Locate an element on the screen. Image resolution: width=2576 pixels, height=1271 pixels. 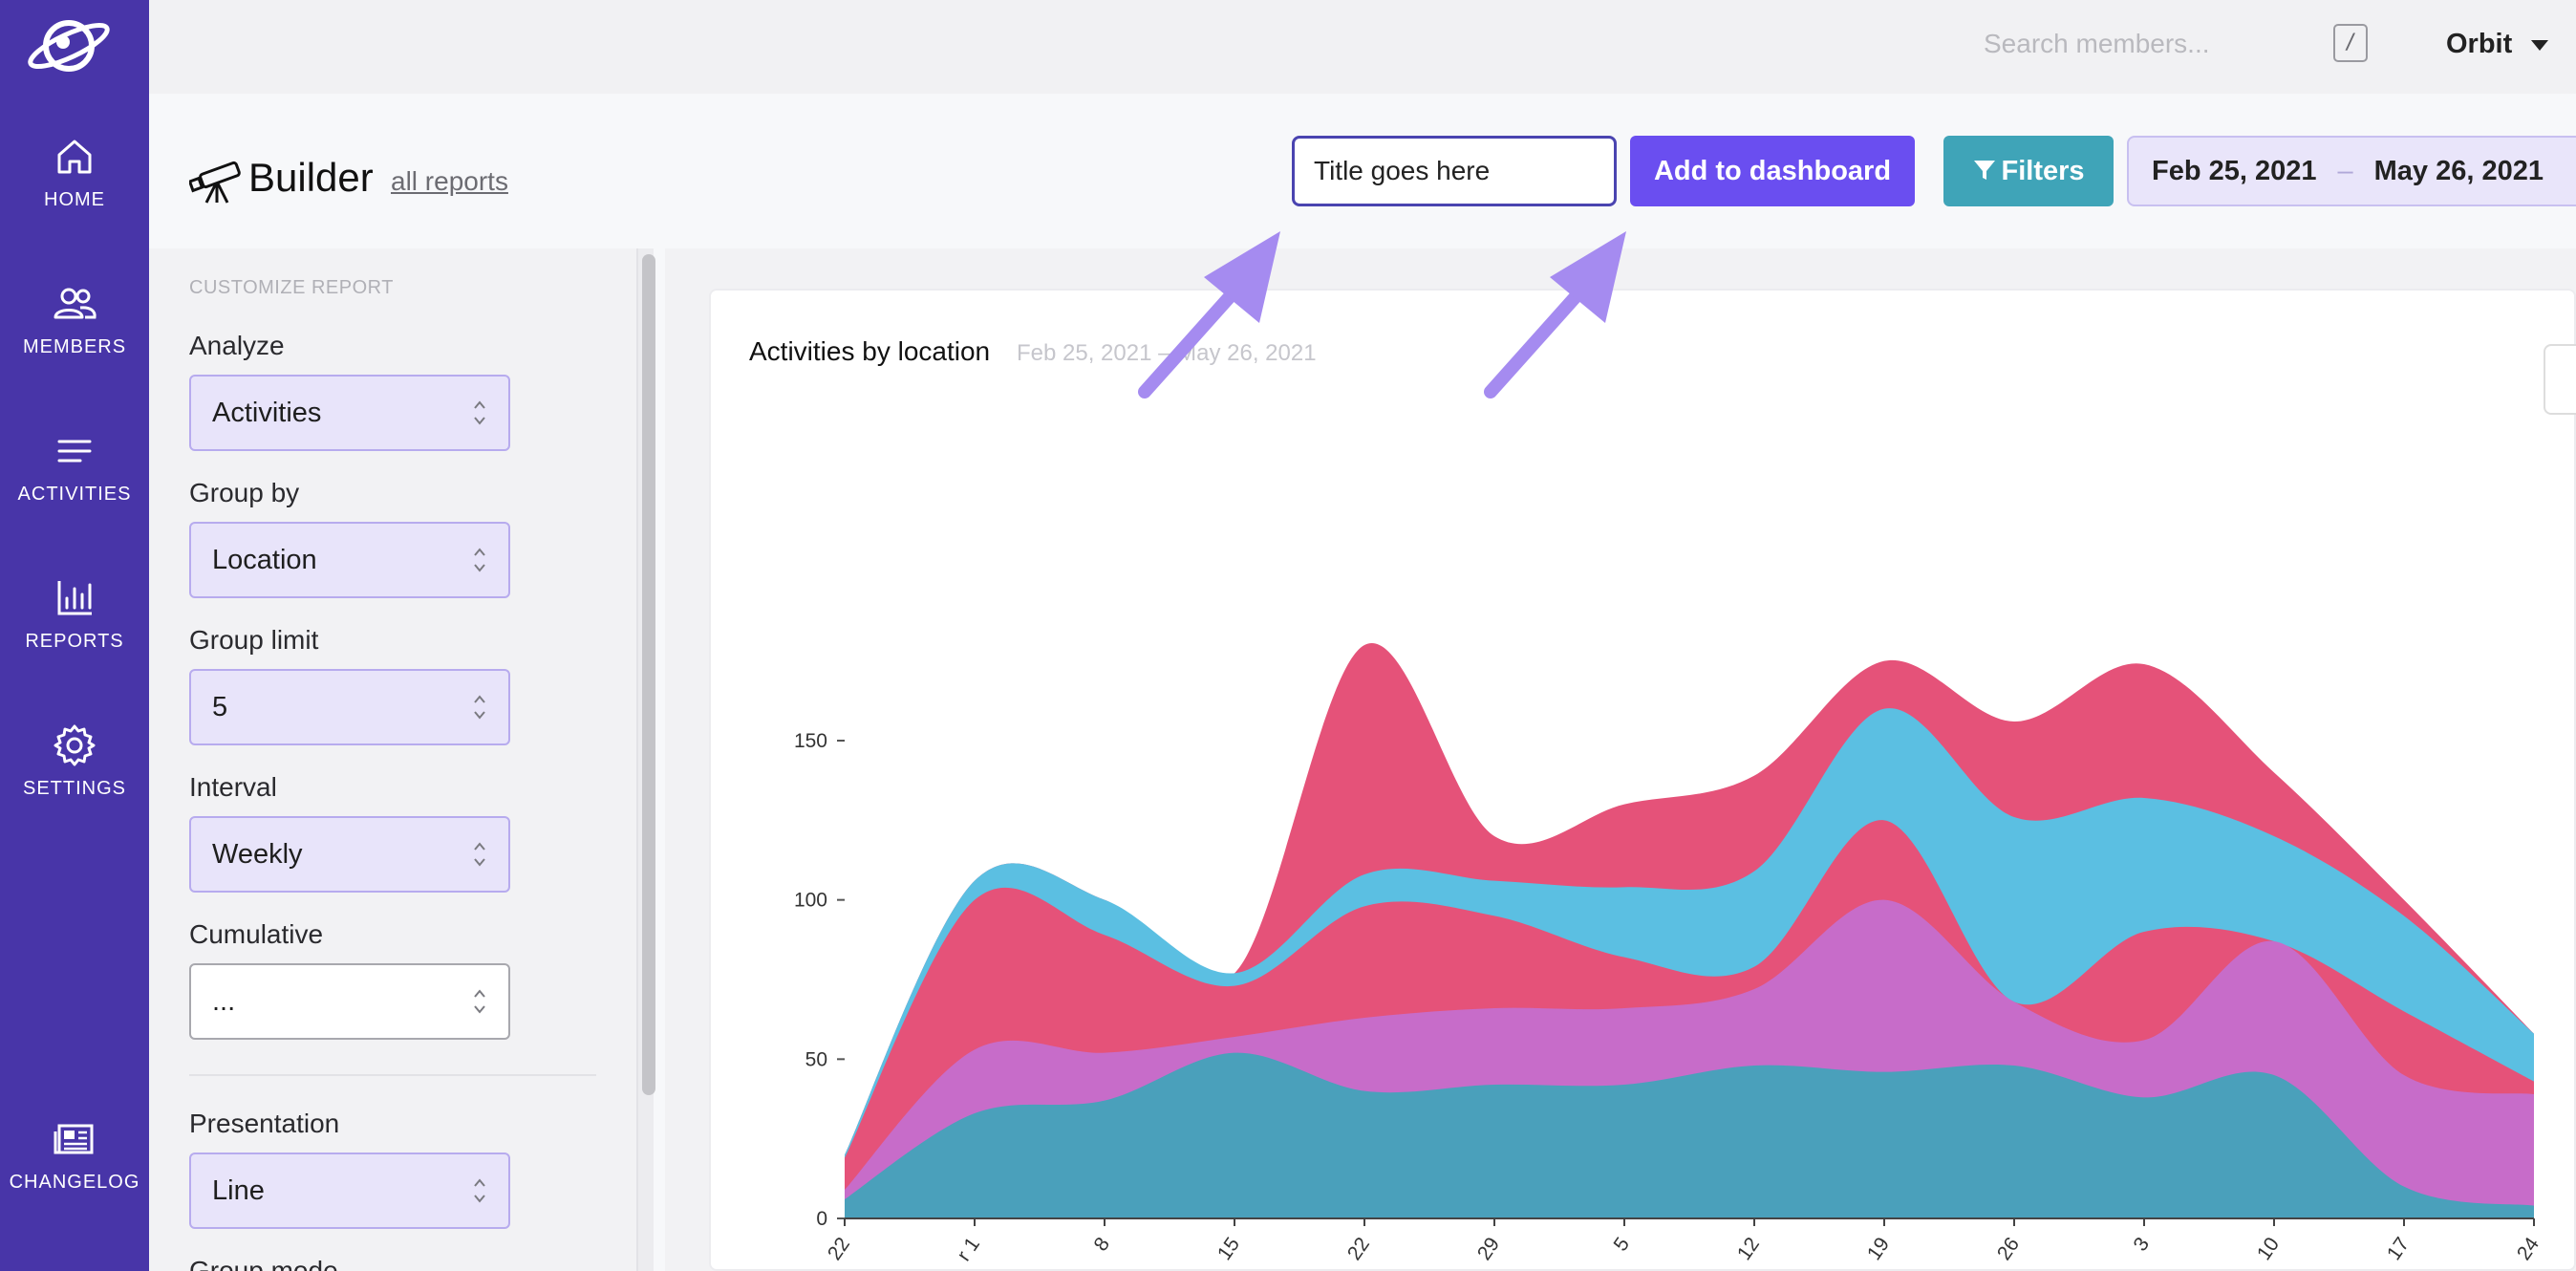
orbit-logo-icon is located at coordinates (69, 43).